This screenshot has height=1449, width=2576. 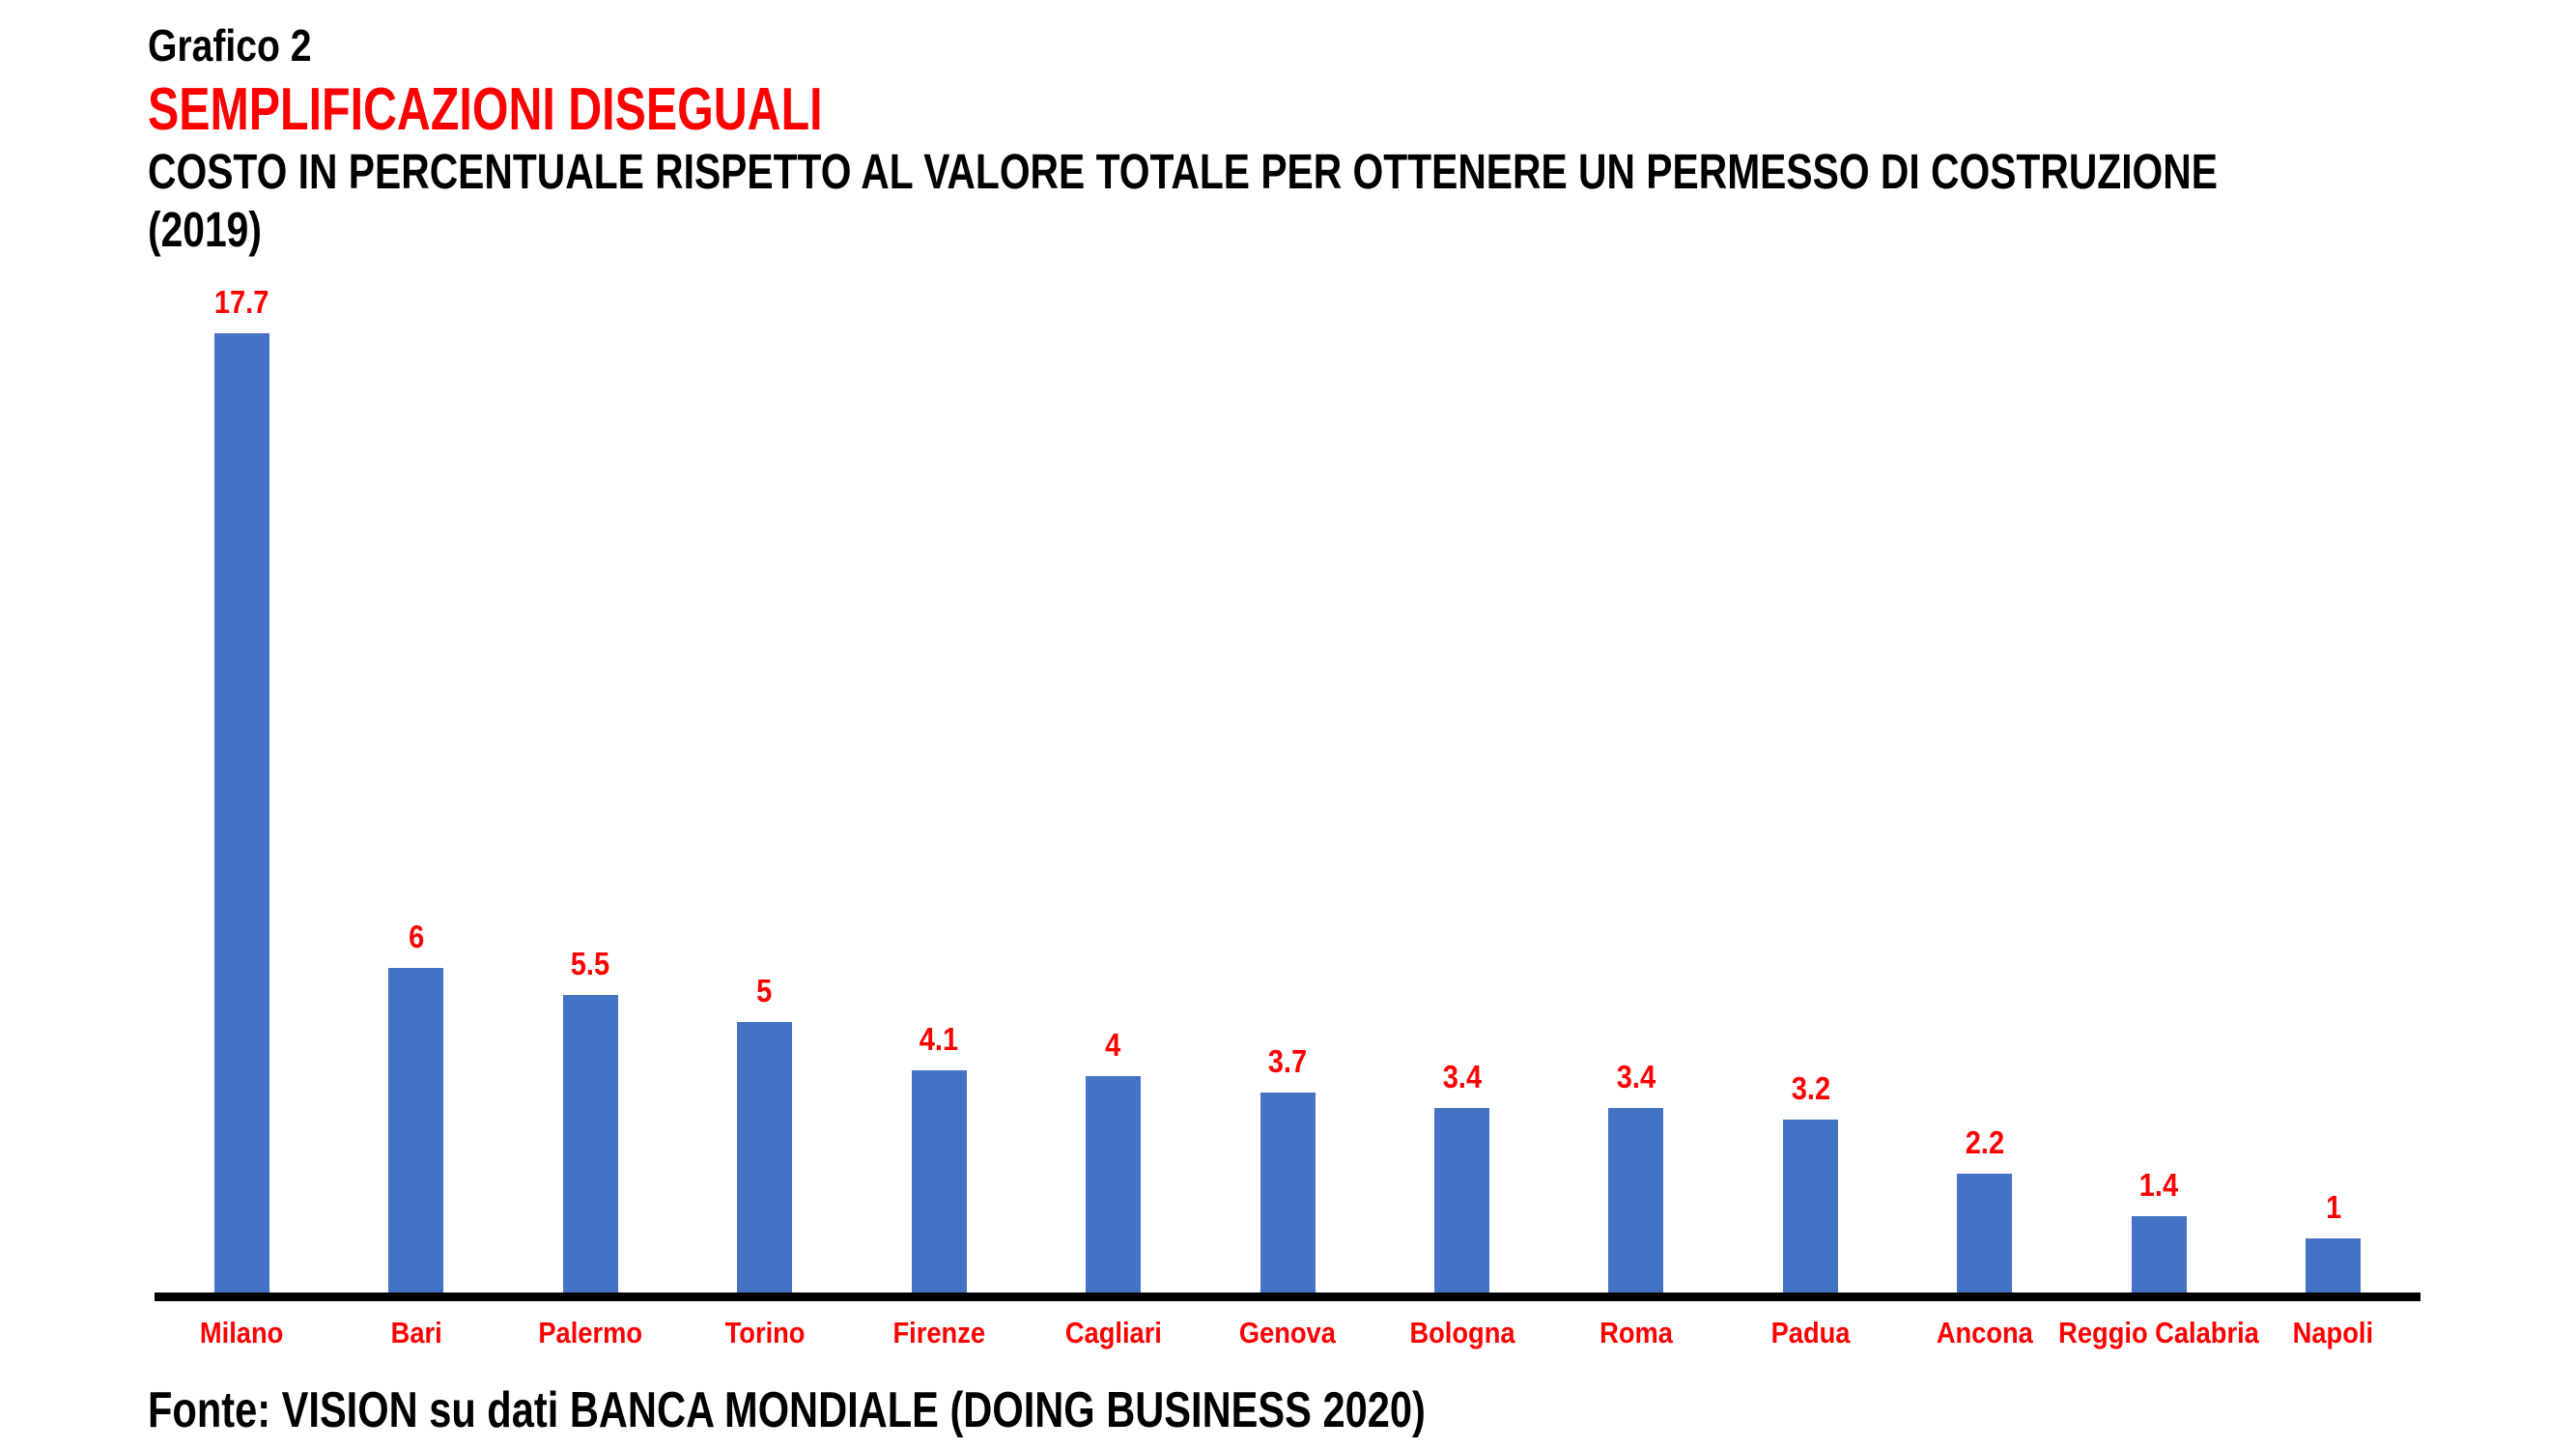 I want to click on category-label: Bologna, so click(x=1461, y=1333).